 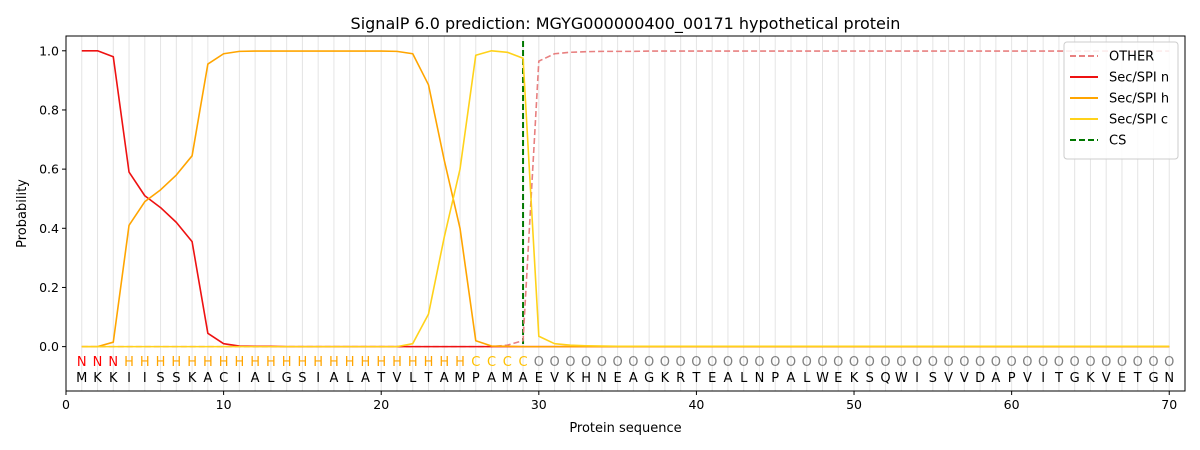 I want to click on x-tick-label: 20, so click(x=381, y=404).